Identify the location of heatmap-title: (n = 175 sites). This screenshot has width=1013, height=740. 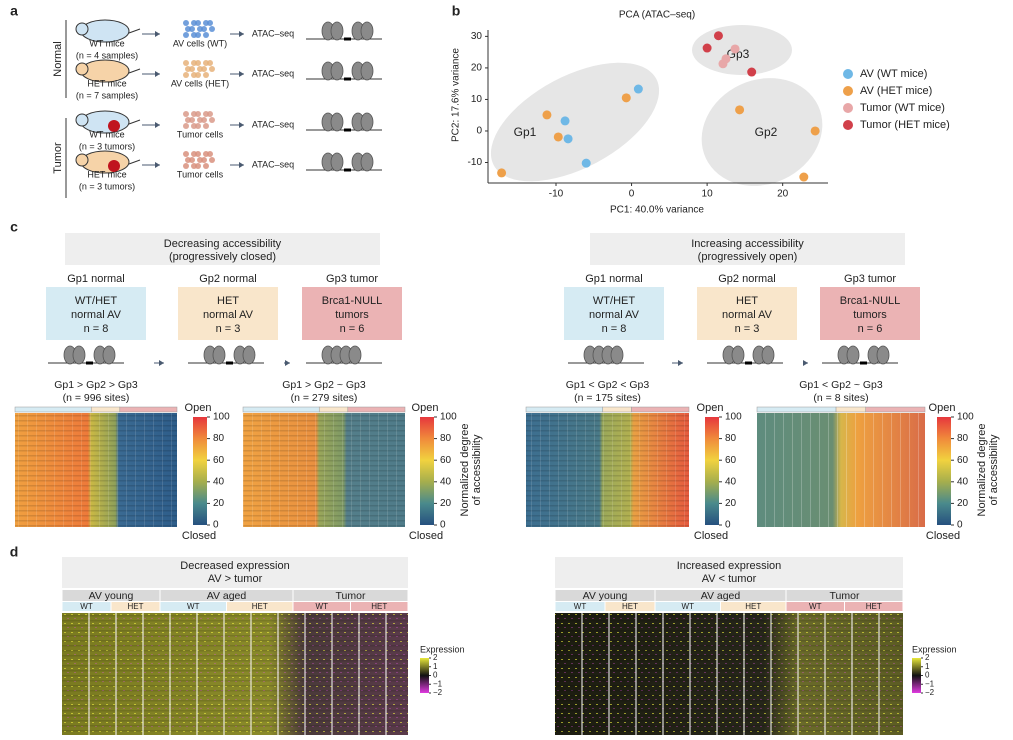
(607, 398).